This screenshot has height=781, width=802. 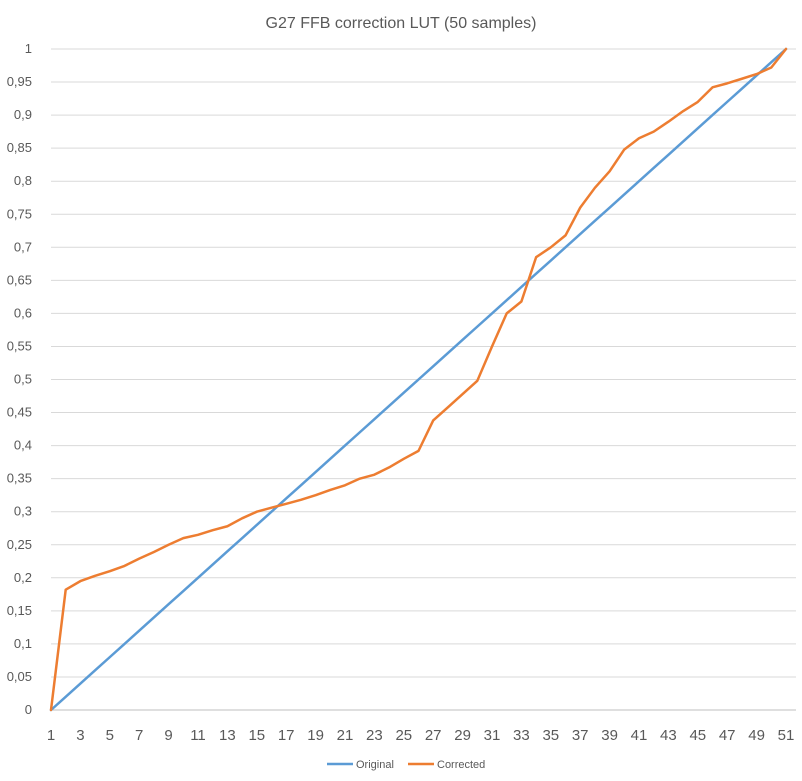 What do you see at coordinates (550, 735) in the screenshot?
I see `x-tick-label: 35` at bounding box center [550, 735].